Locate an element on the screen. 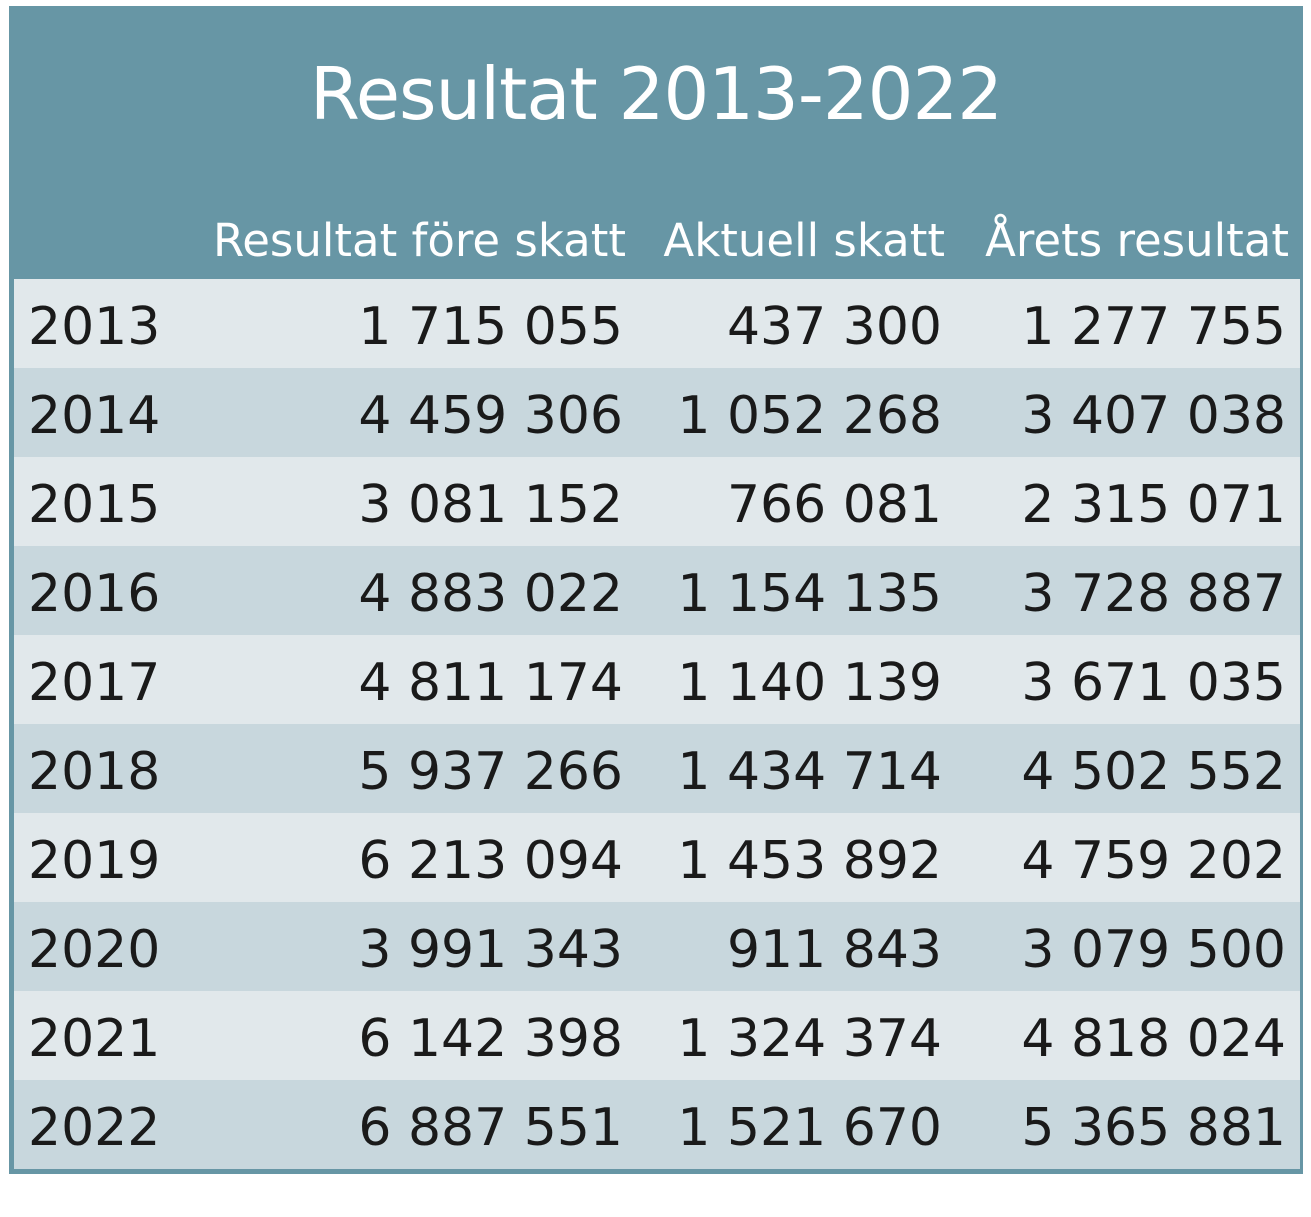  current-tax-cell: 766 081 is located at coordinates (834, 505).